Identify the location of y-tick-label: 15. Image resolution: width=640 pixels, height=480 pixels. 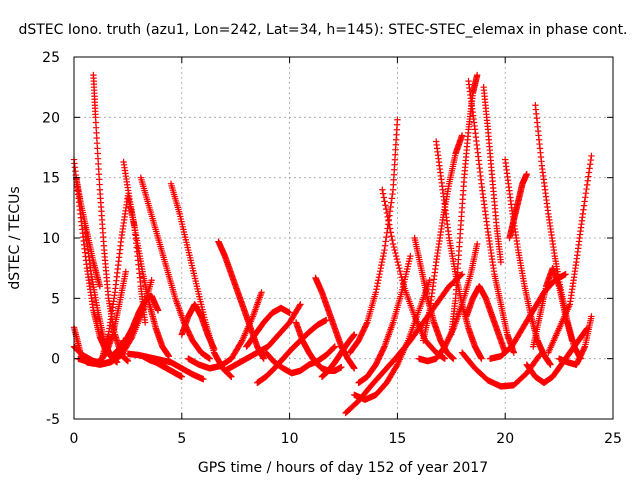
(51, 179).